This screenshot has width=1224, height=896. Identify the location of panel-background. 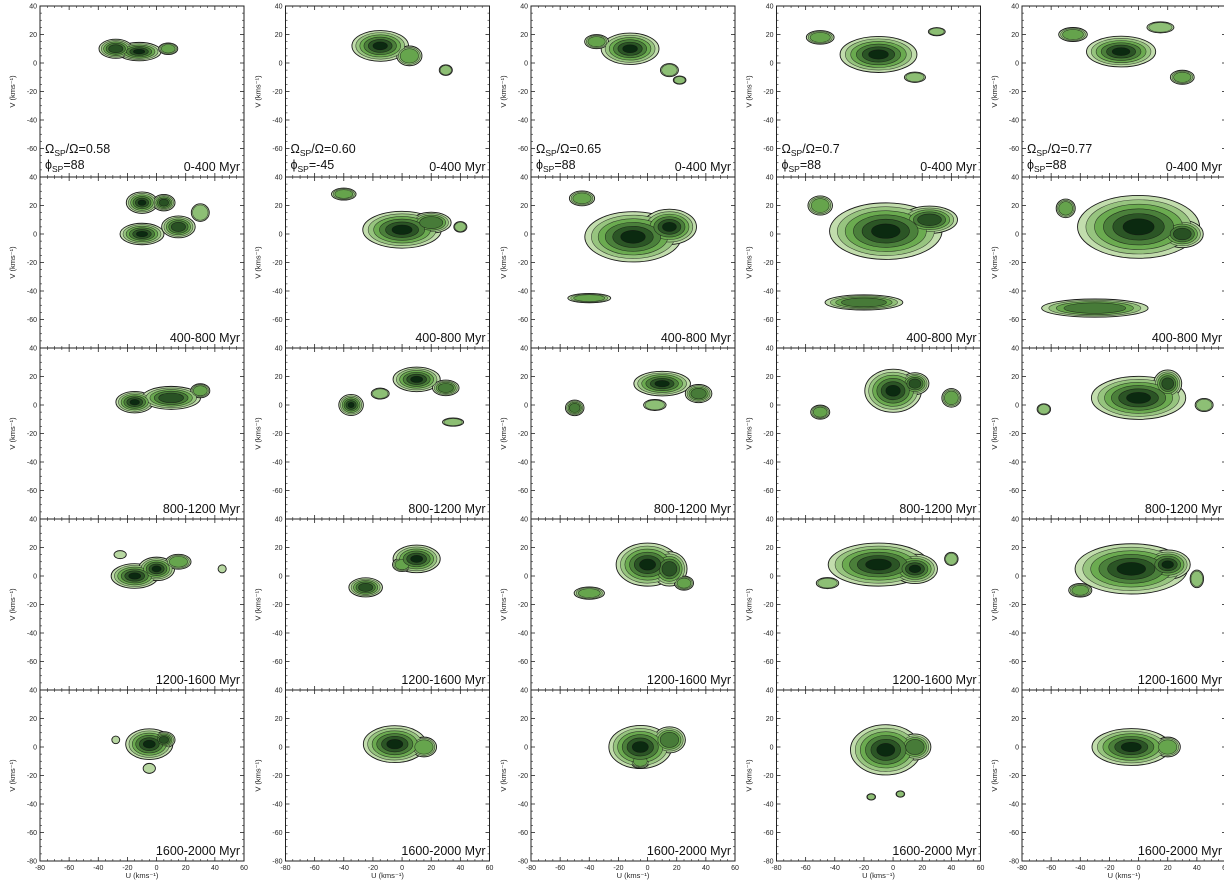
(142, 433).